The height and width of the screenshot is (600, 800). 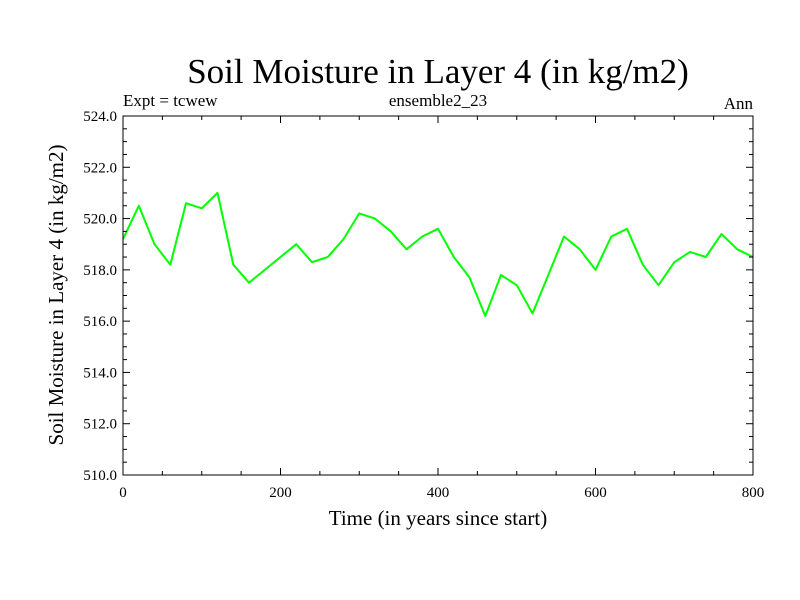 I want to click on y-tick-label: 510.0, so click(x=100, y=476).